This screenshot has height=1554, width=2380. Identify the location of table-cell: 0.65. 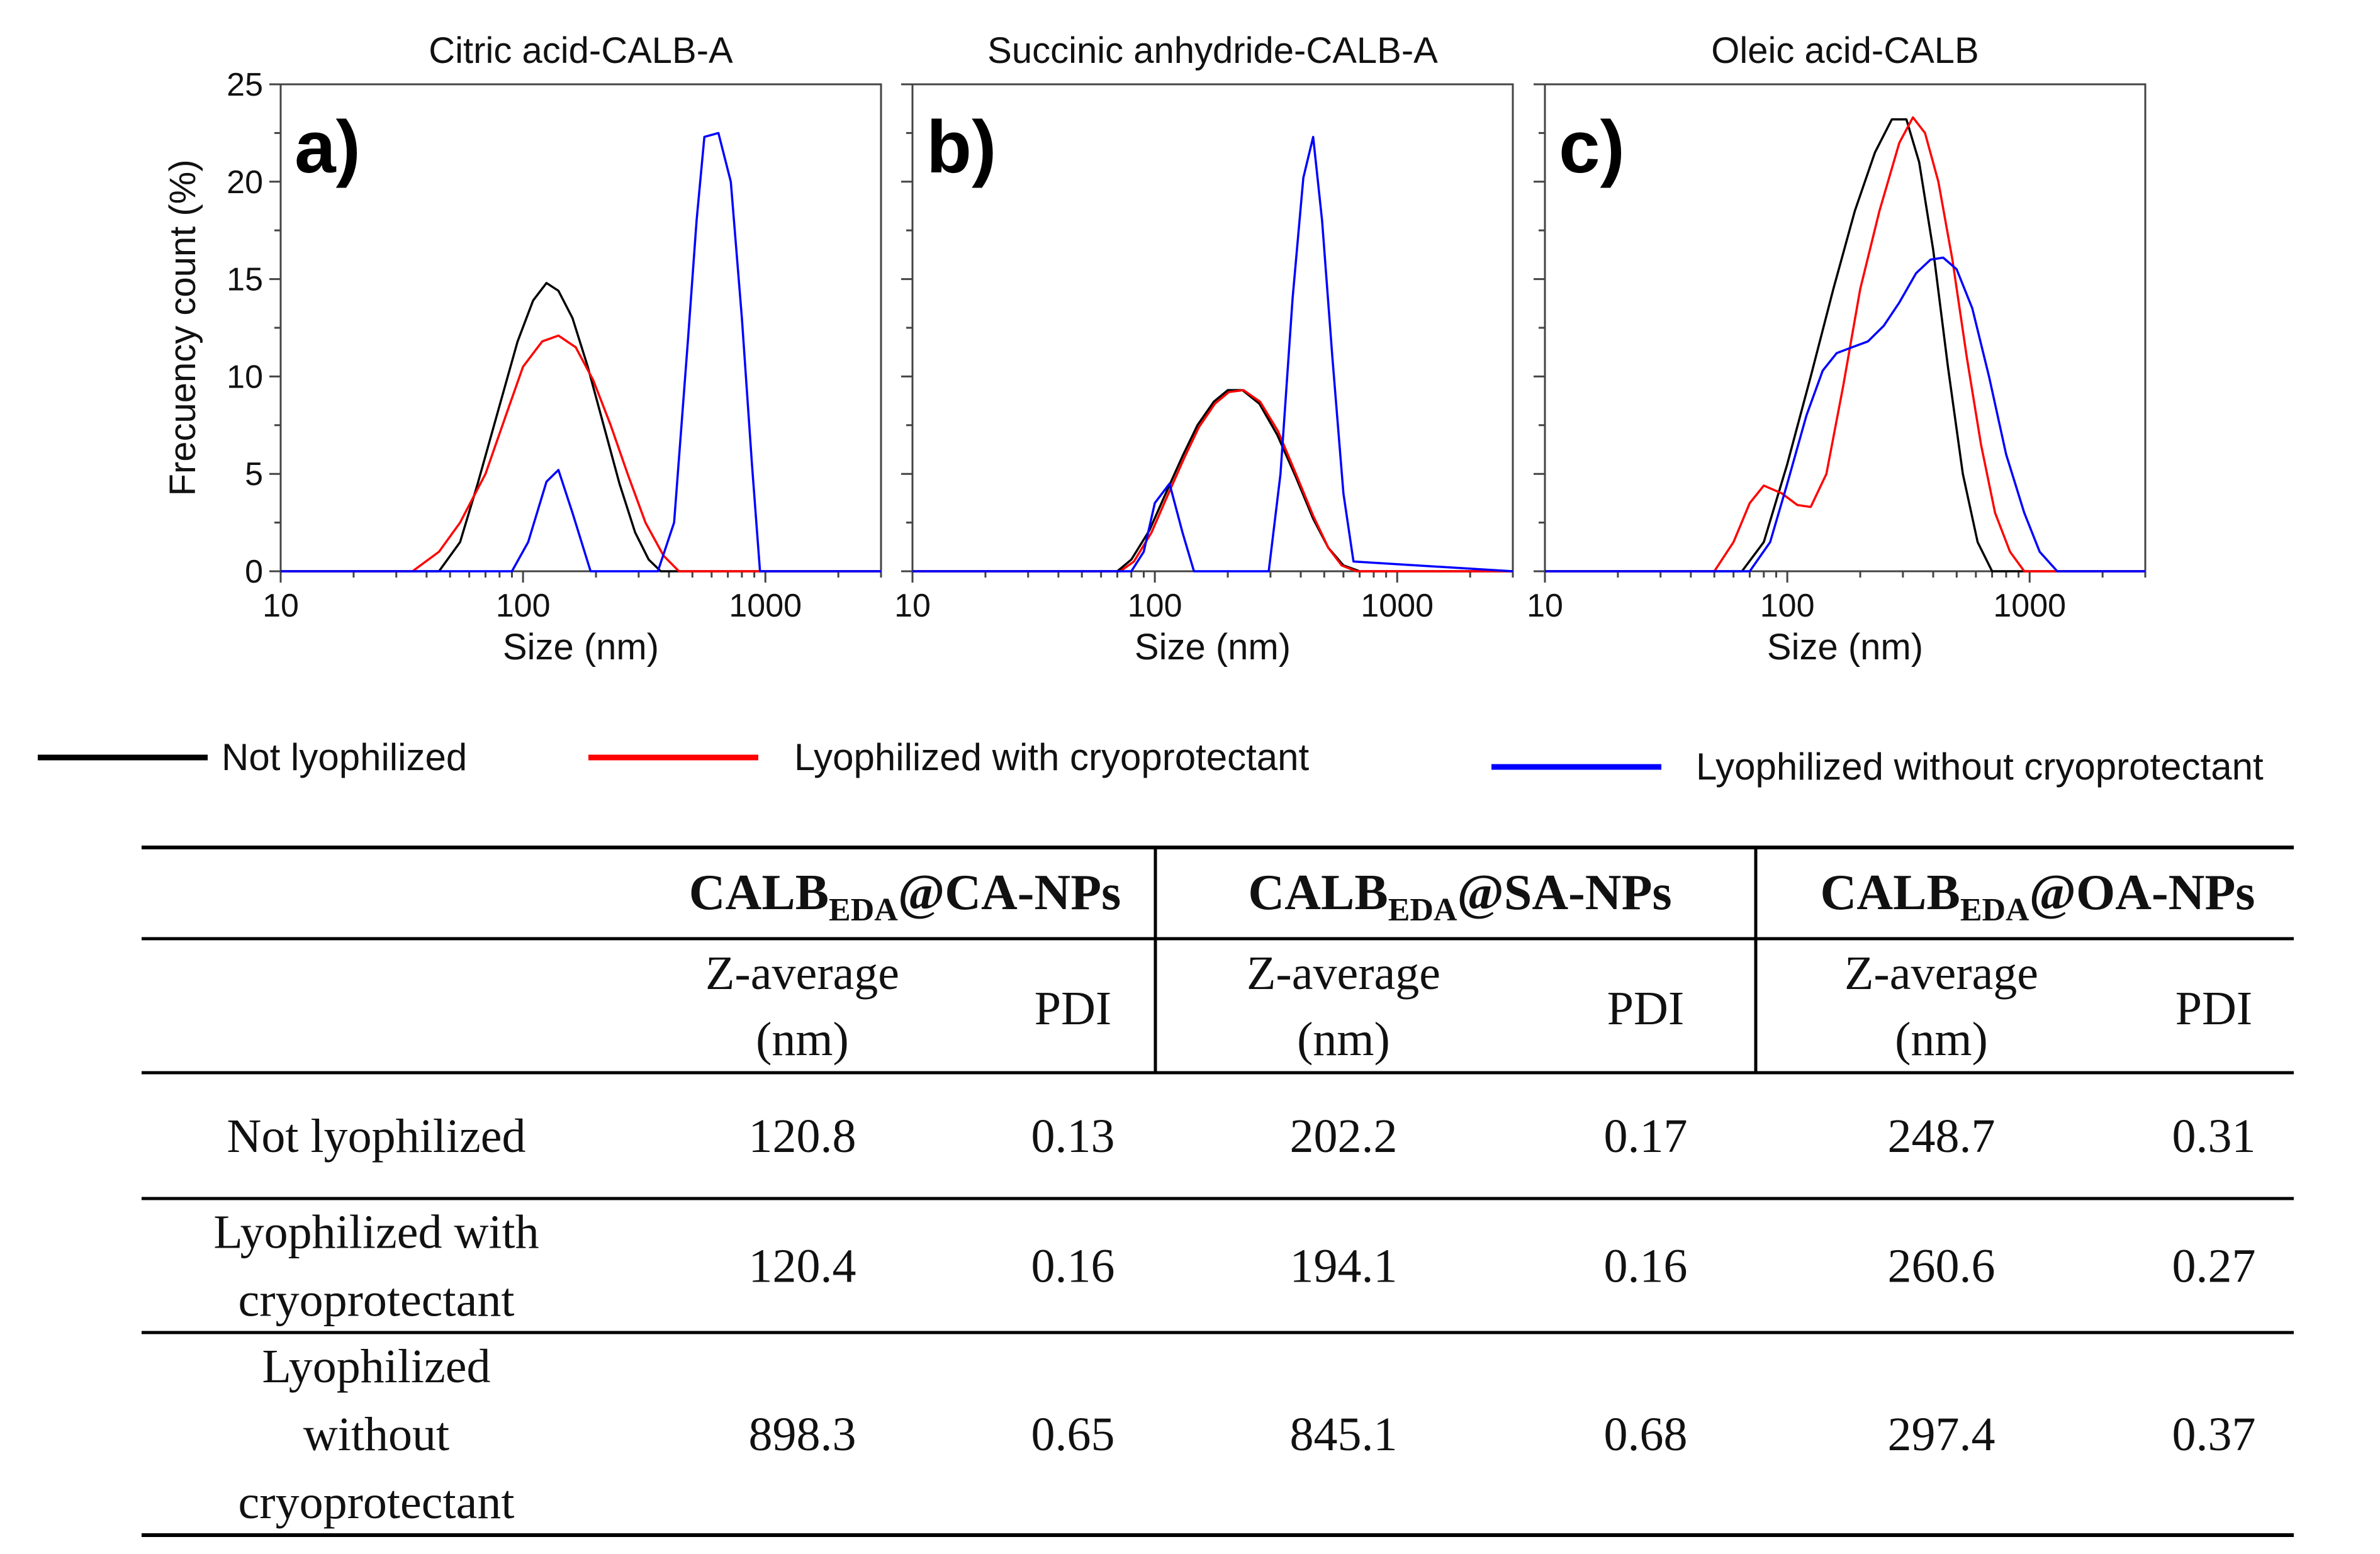
(1073, 1434).